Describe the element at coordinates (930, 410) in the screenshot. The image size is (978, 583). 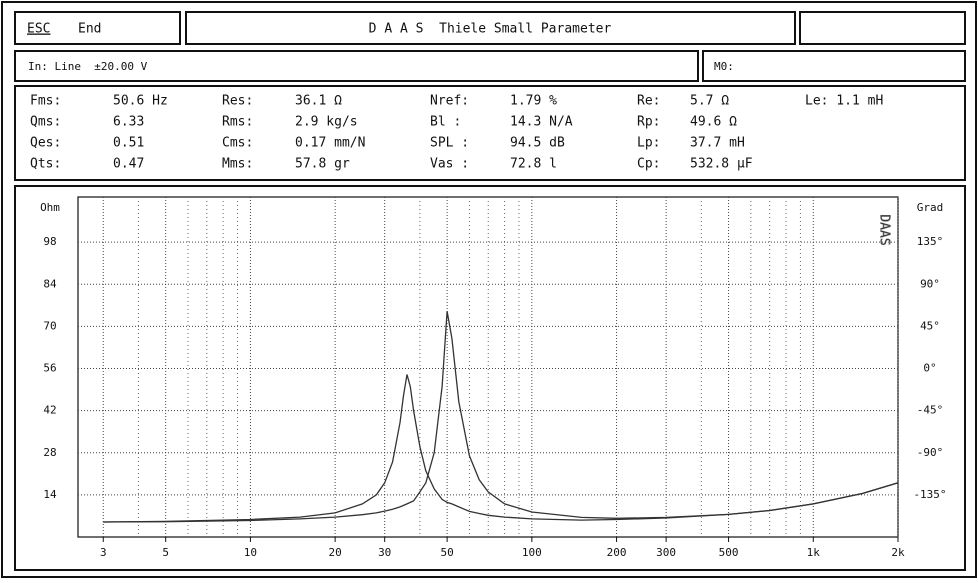
I see `y2-tick-label: -45°` at that location.